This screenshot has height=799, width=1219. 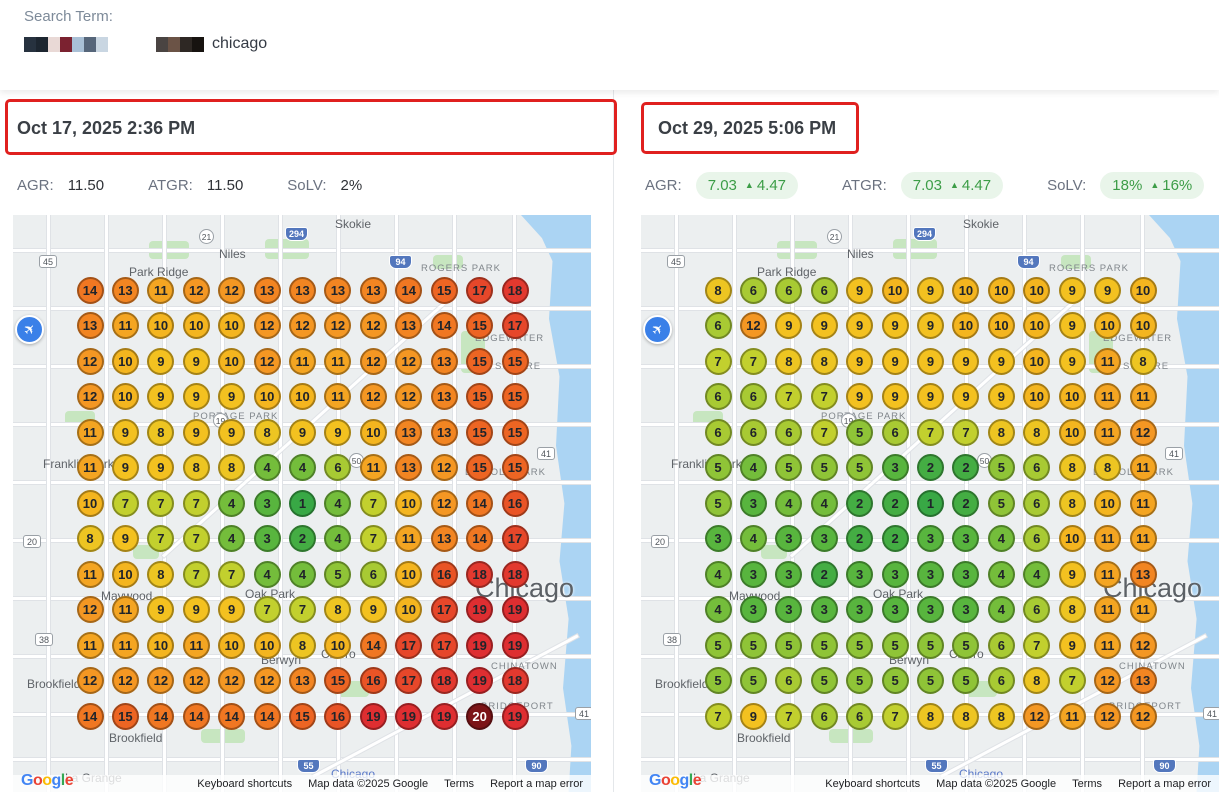 I want to click on terms-link: Terms, so click(x=1087, y=783).